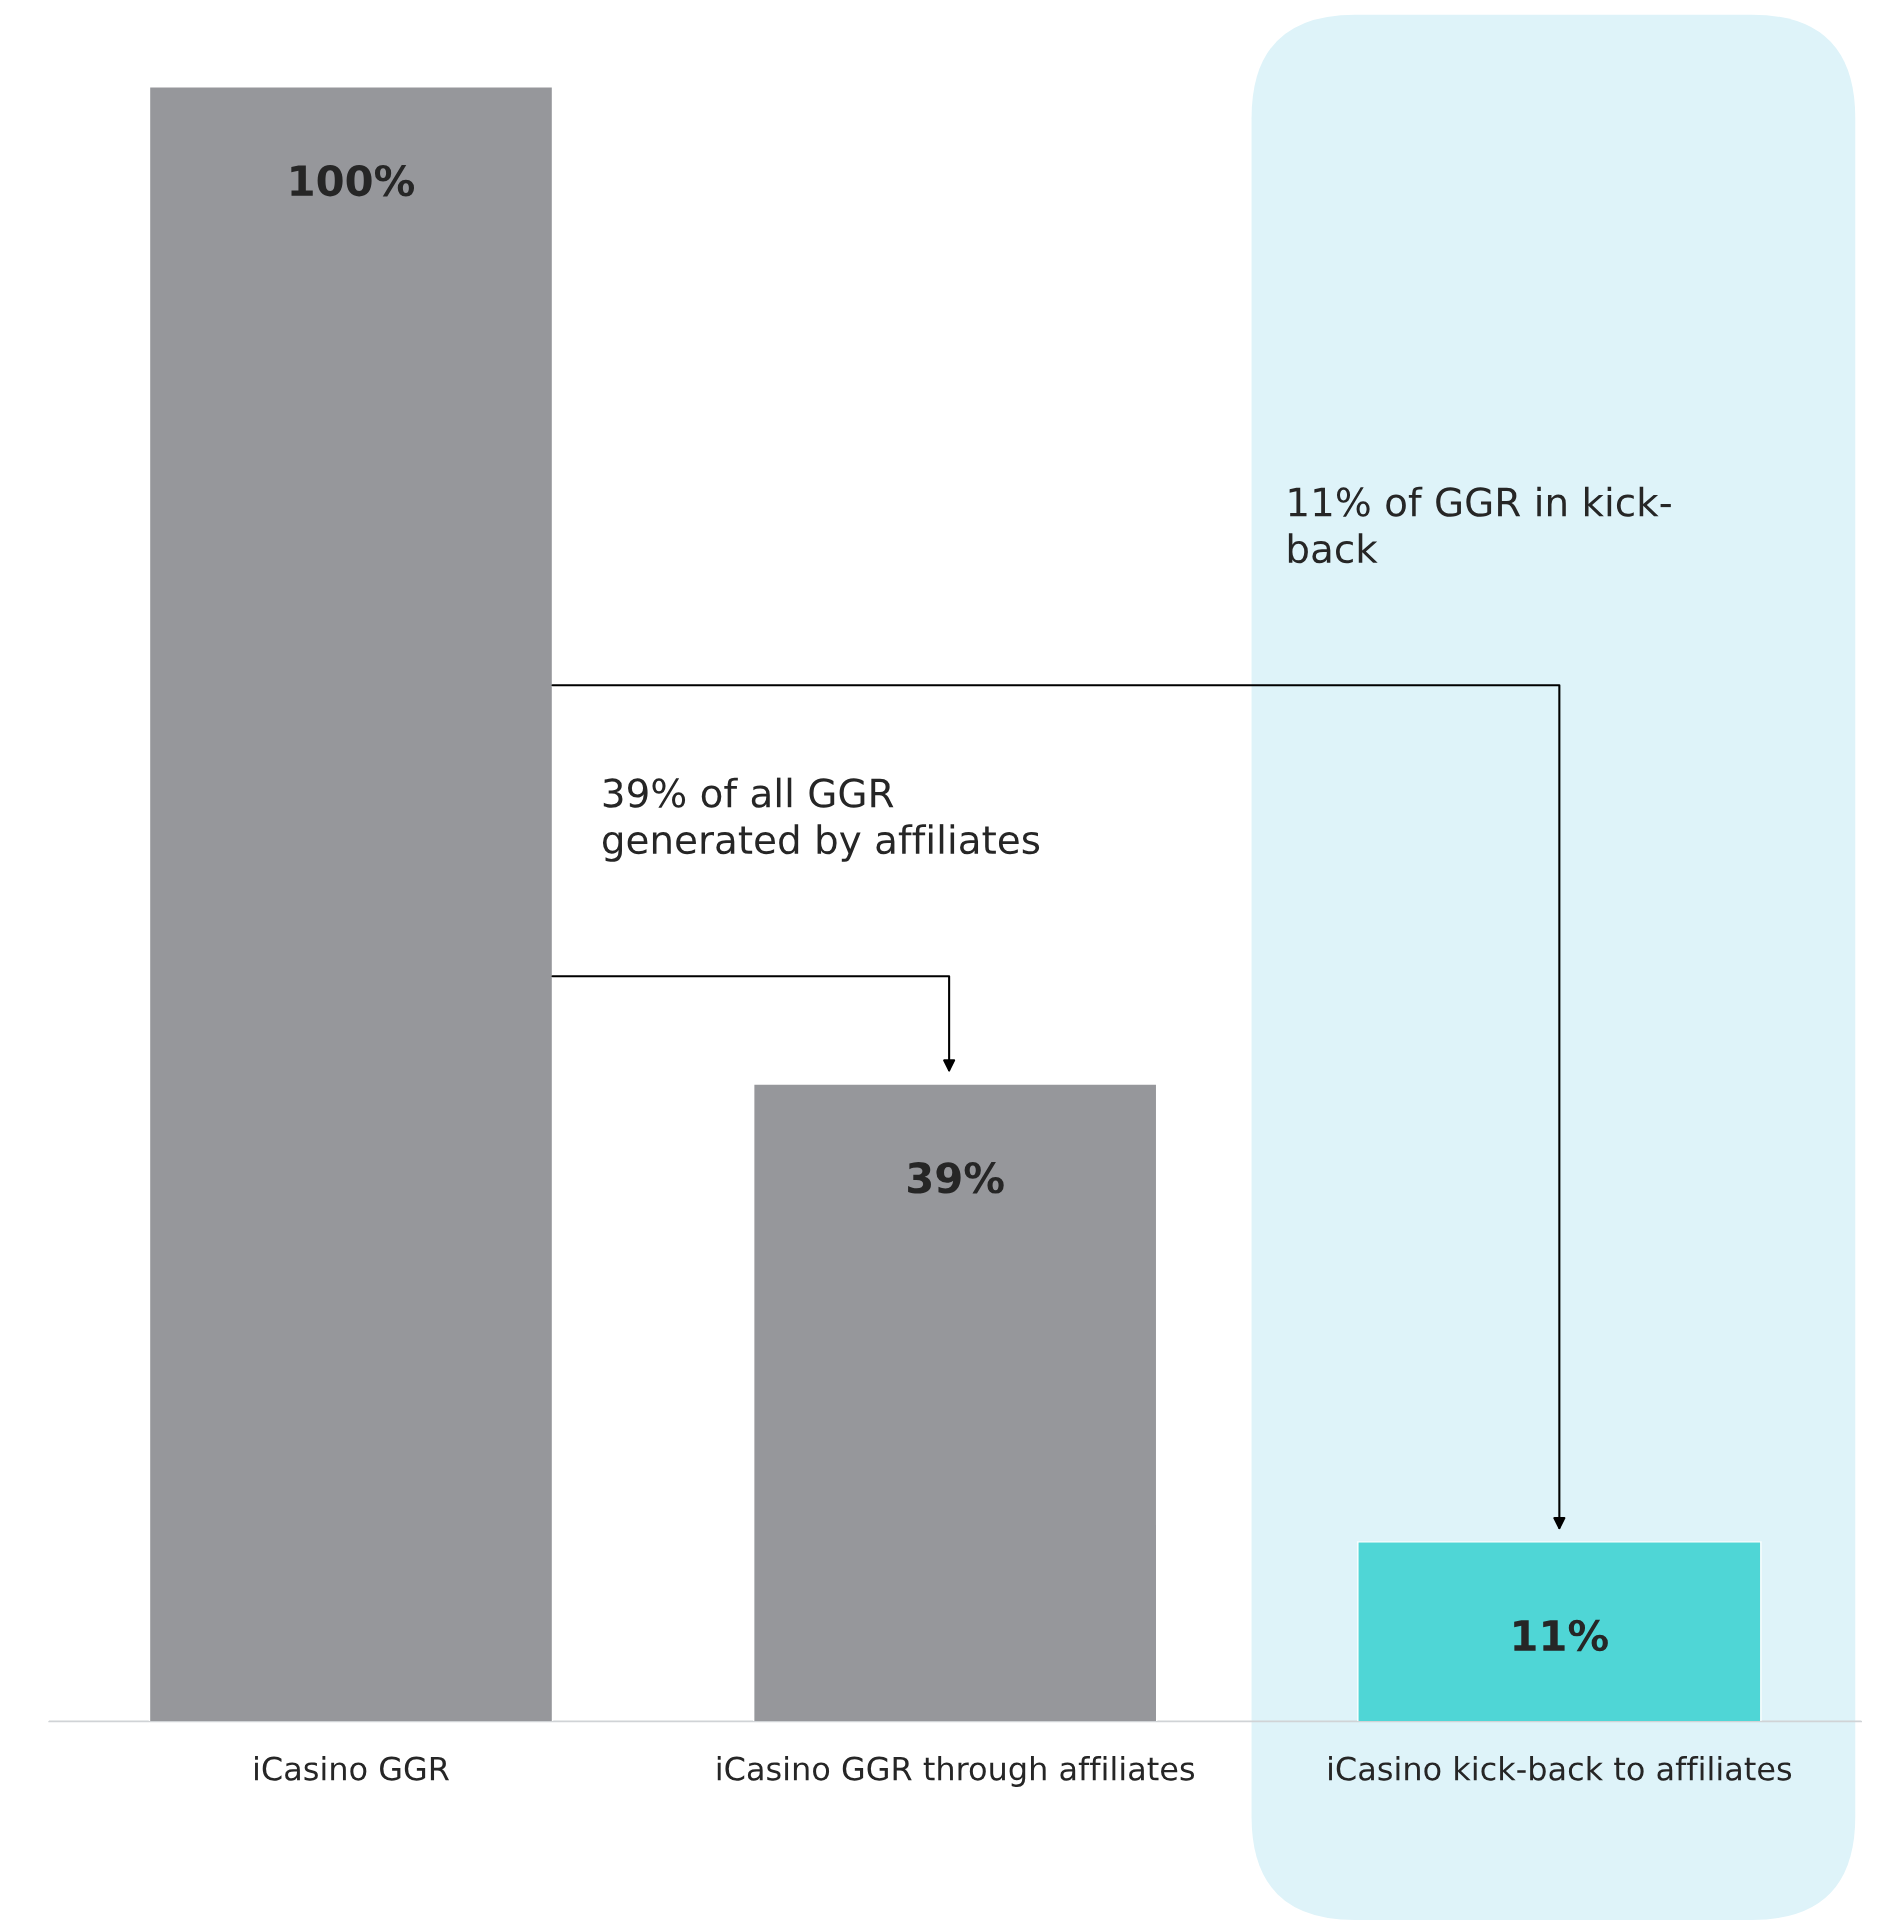 Image resolution: width=1881 pixels, height=1920 pixels. I want to click on annotation: 11% of GGR in kick- back, so click(1479, 525).